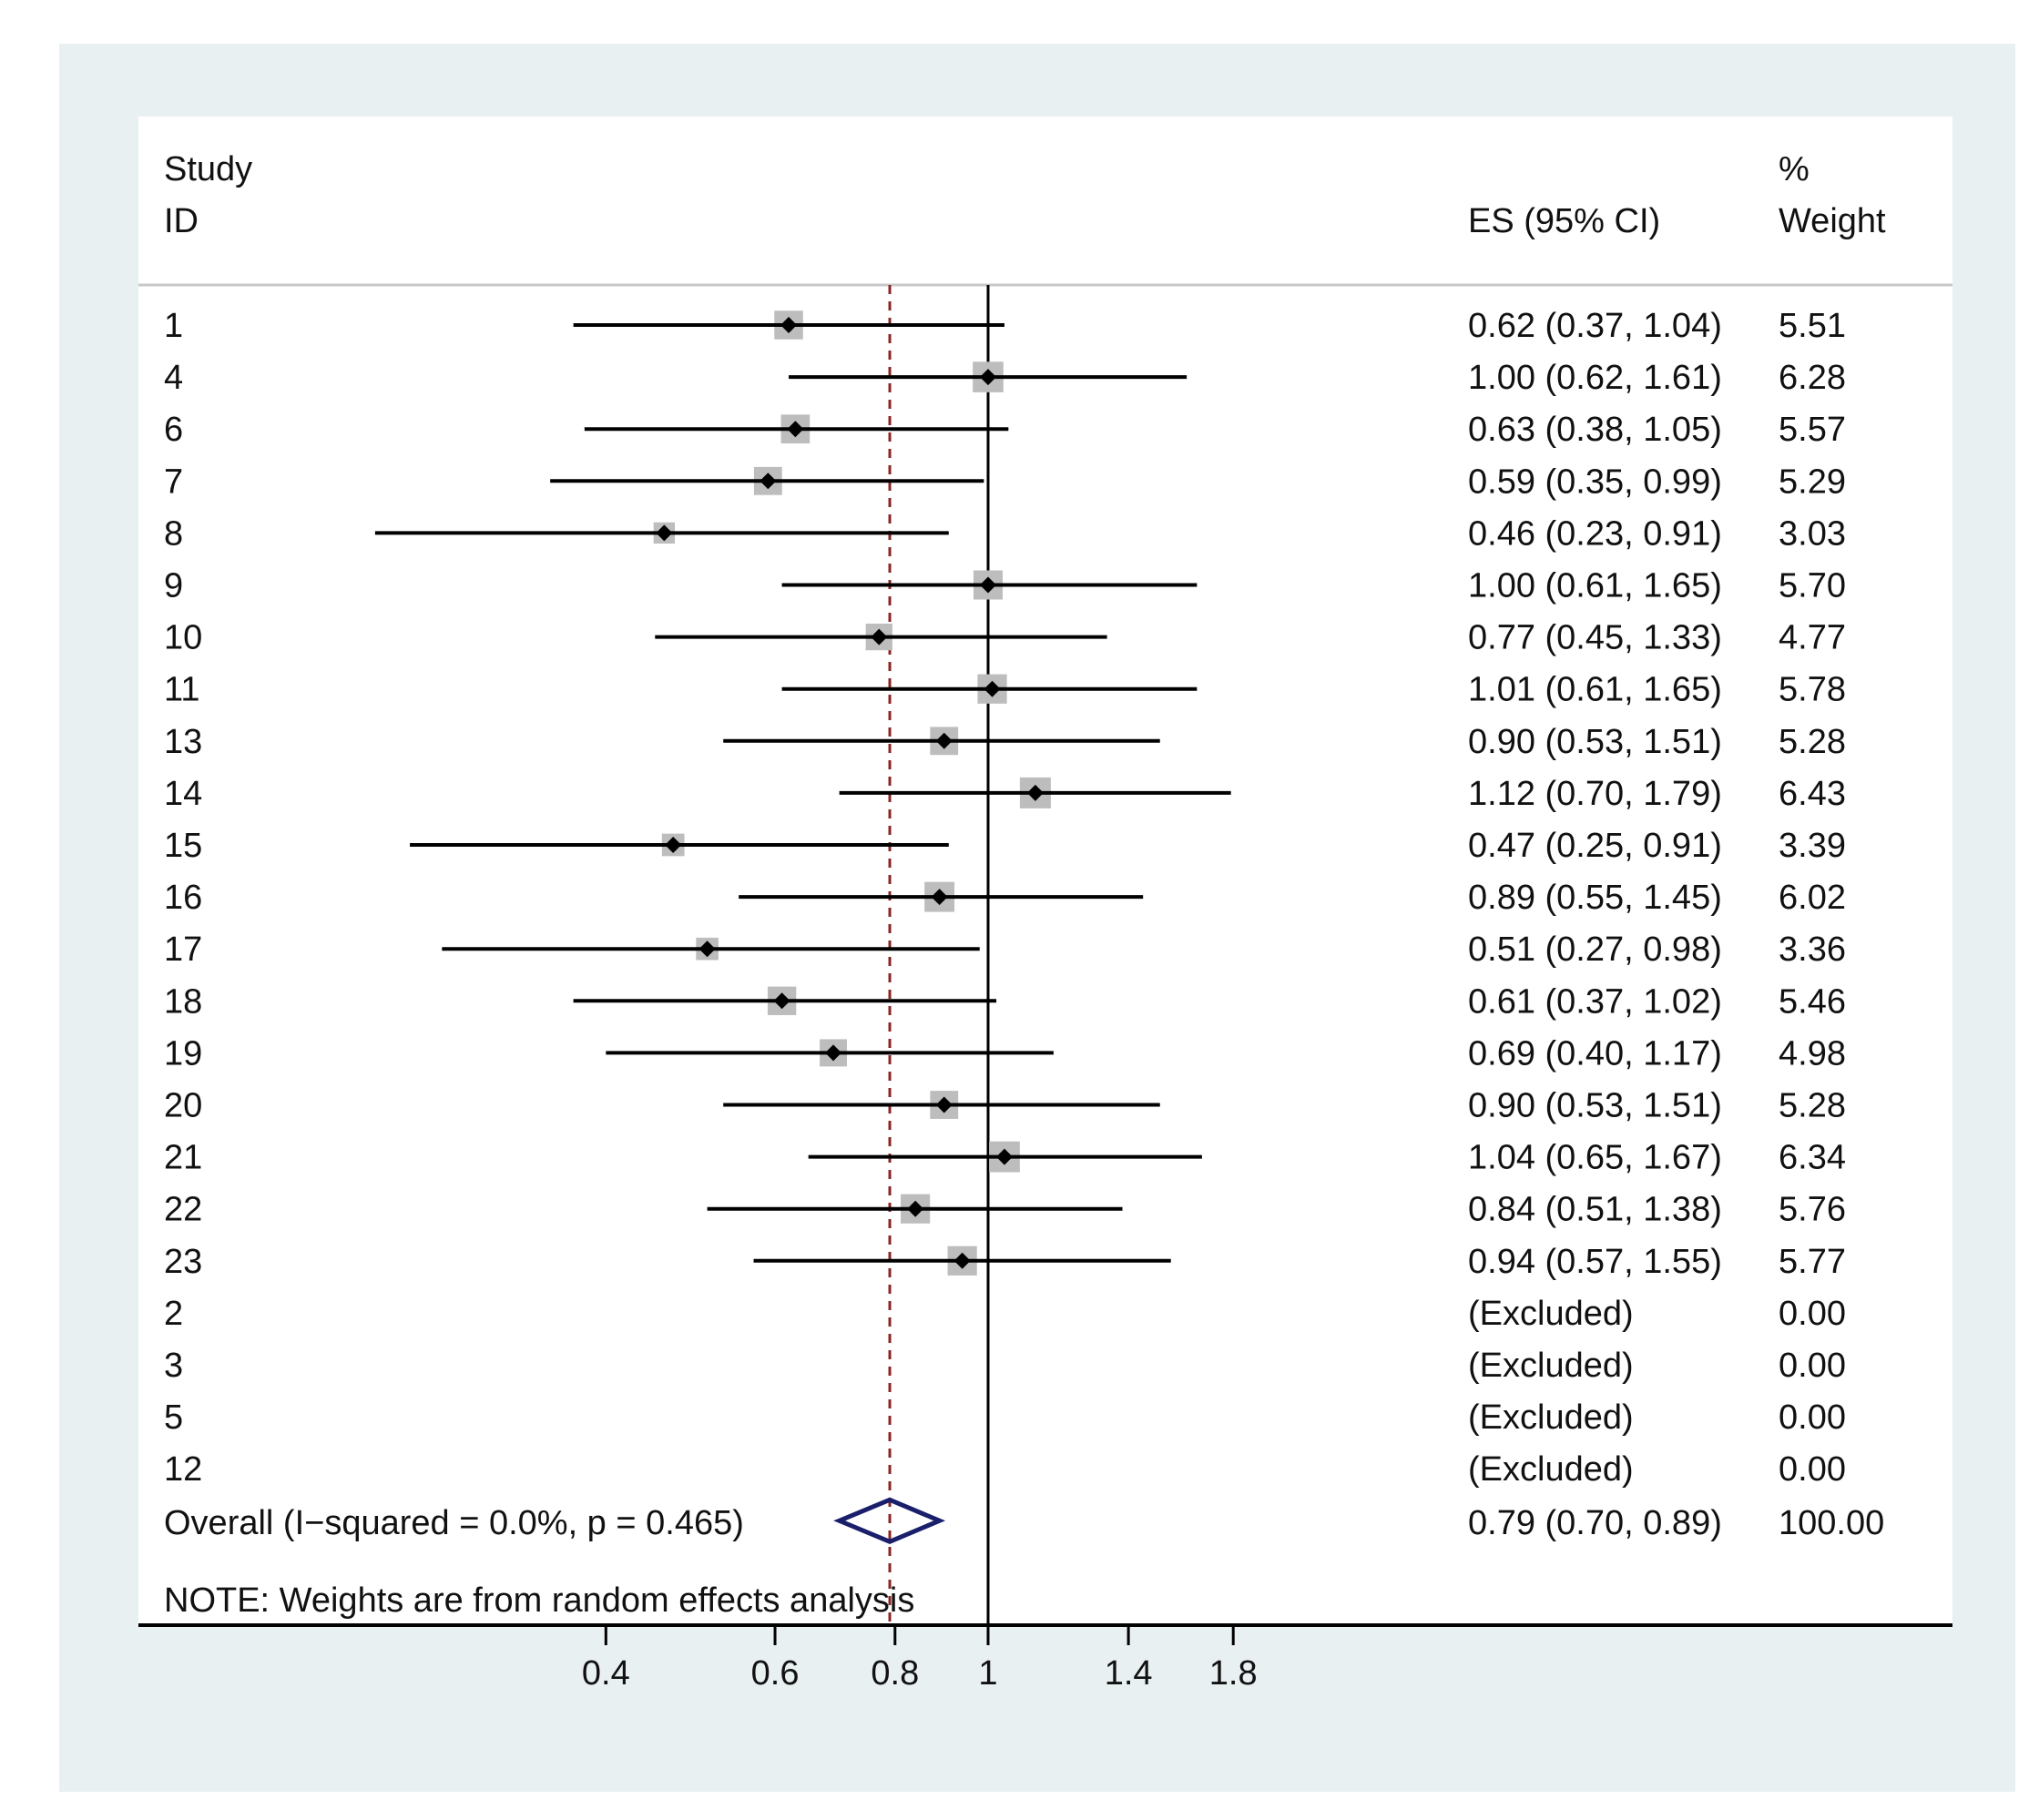 This screenshot has width=2039, height=1820. Describe the element at coordinates (173, 1366) in the screenshot. I see `study-id-label: 3` at that location.